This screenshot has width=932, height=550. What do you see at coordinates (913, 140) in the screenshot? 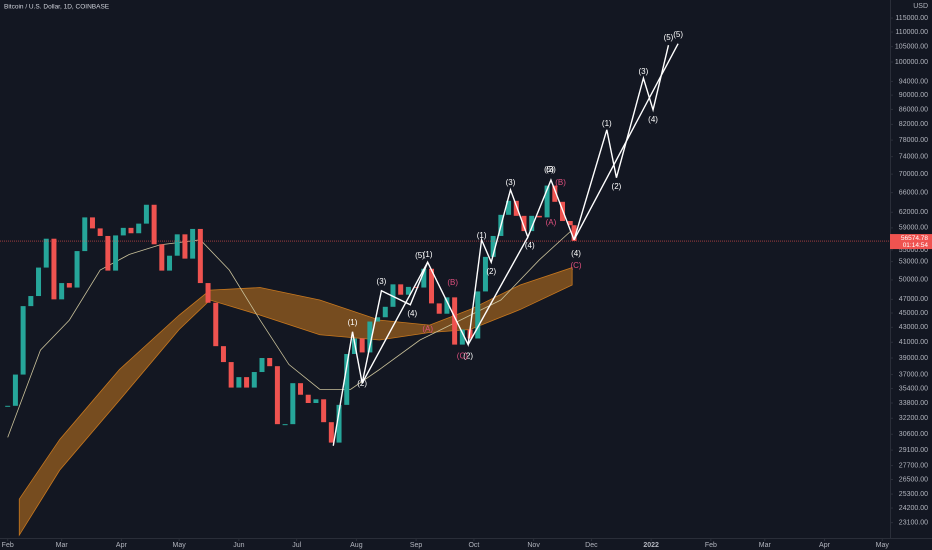
I see `y-tick-label: 78000.00` at bounding box center [913, 140].